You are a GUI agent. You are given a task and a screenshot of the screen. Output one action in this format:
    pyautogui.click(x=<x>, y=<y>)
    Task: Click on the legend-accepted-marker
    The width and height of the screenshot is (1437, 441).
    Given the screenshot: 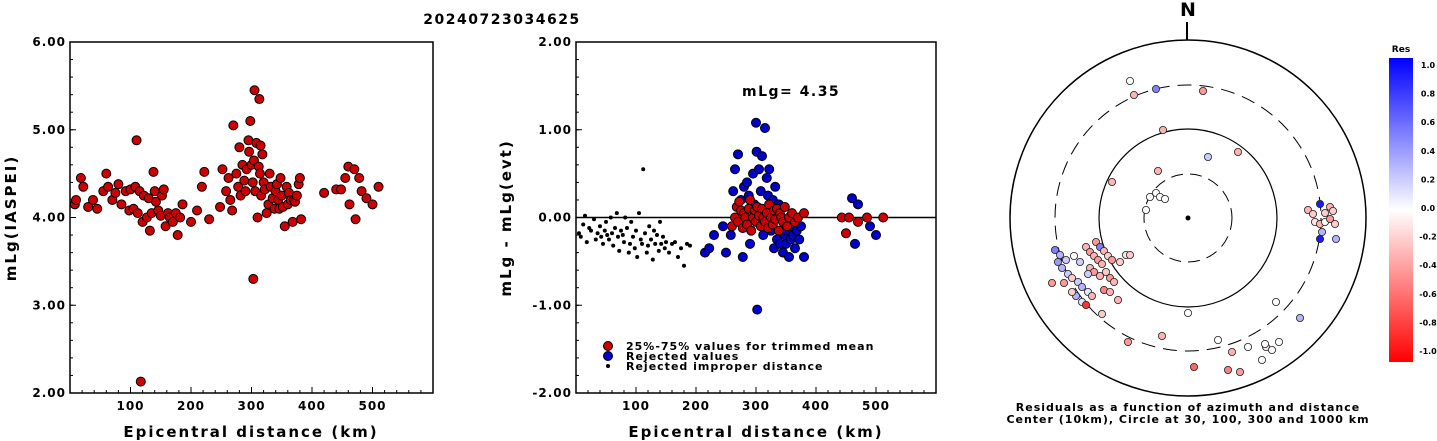 What is the action you would take?
    pyautogui.click(x=608, y=346)
    